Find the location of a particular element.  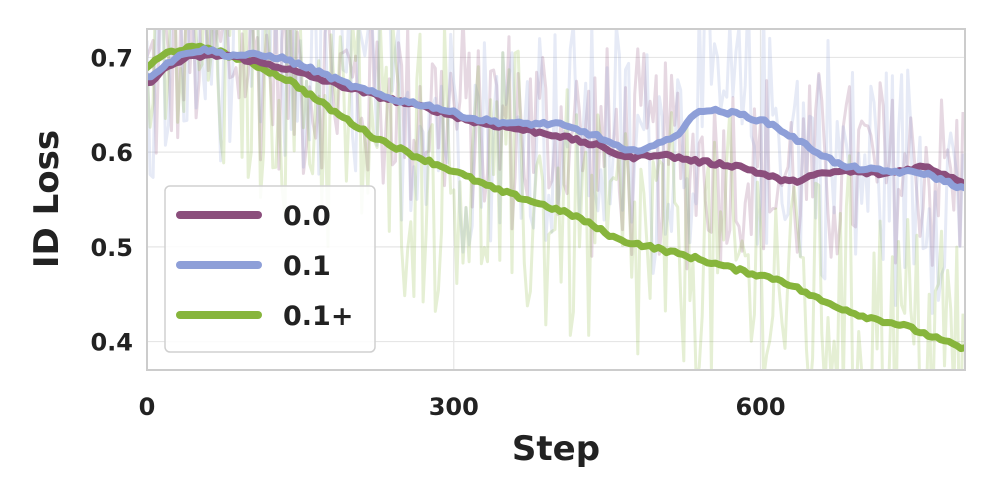

x-tick-labels: 0 300 600 is located at coordinates (462, 407).